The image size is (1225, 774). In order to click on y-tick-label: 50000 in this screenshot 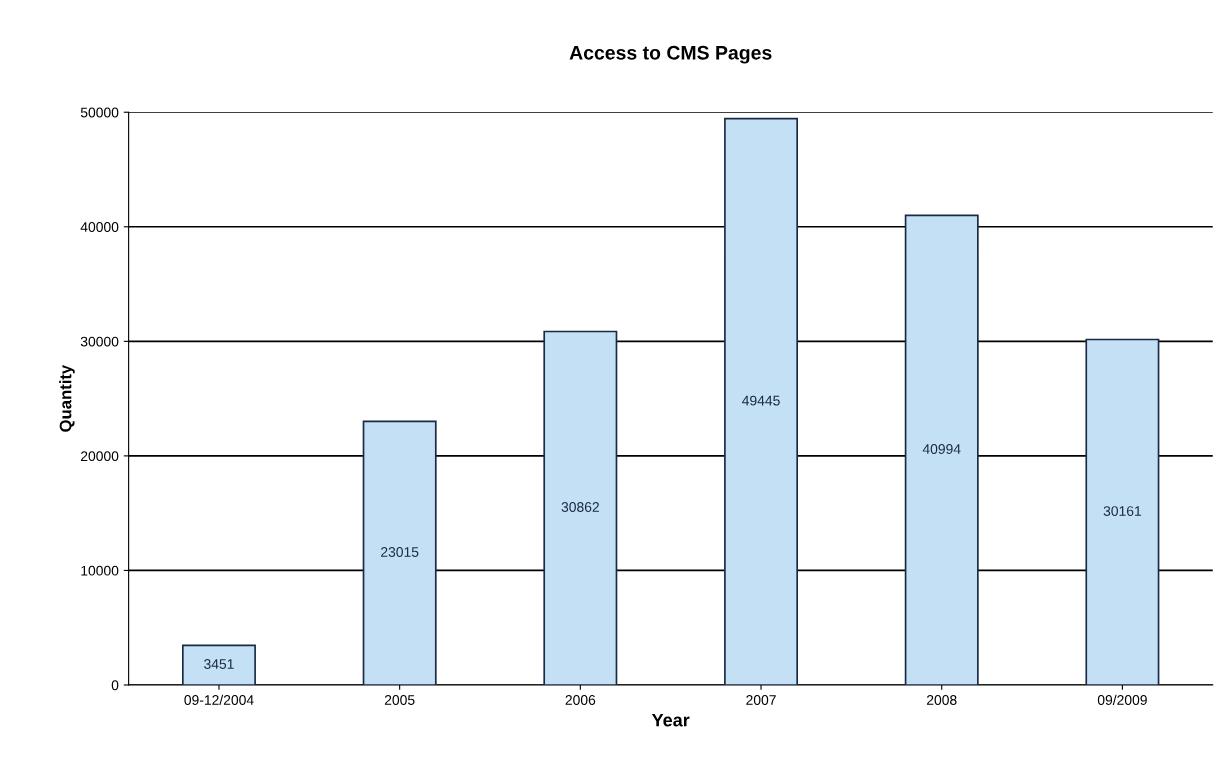, I will do `click(99, 112)`.